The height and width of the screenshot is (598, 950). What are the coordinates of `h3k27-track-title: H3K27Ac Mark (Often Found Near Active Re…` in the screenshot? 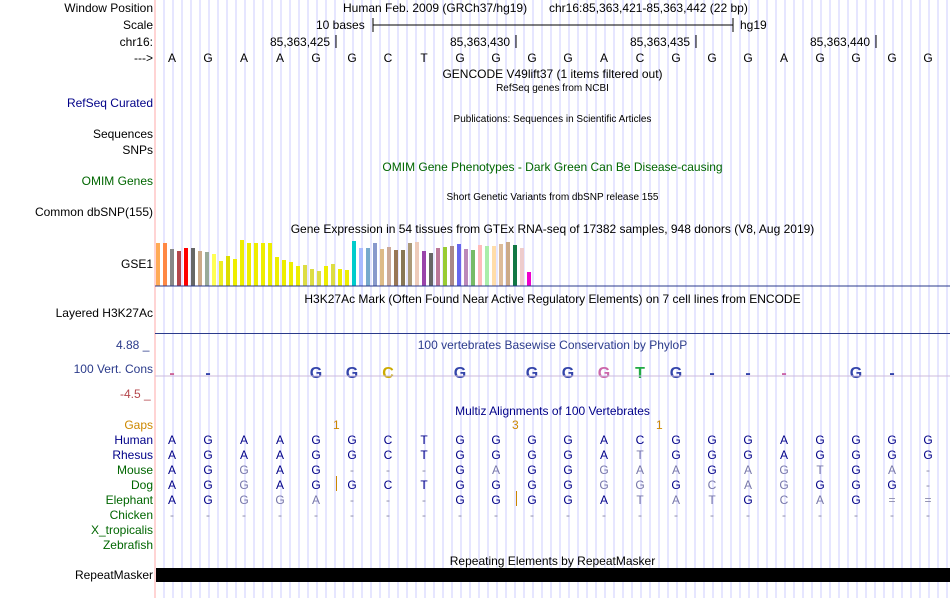 It's located at (552, 299).